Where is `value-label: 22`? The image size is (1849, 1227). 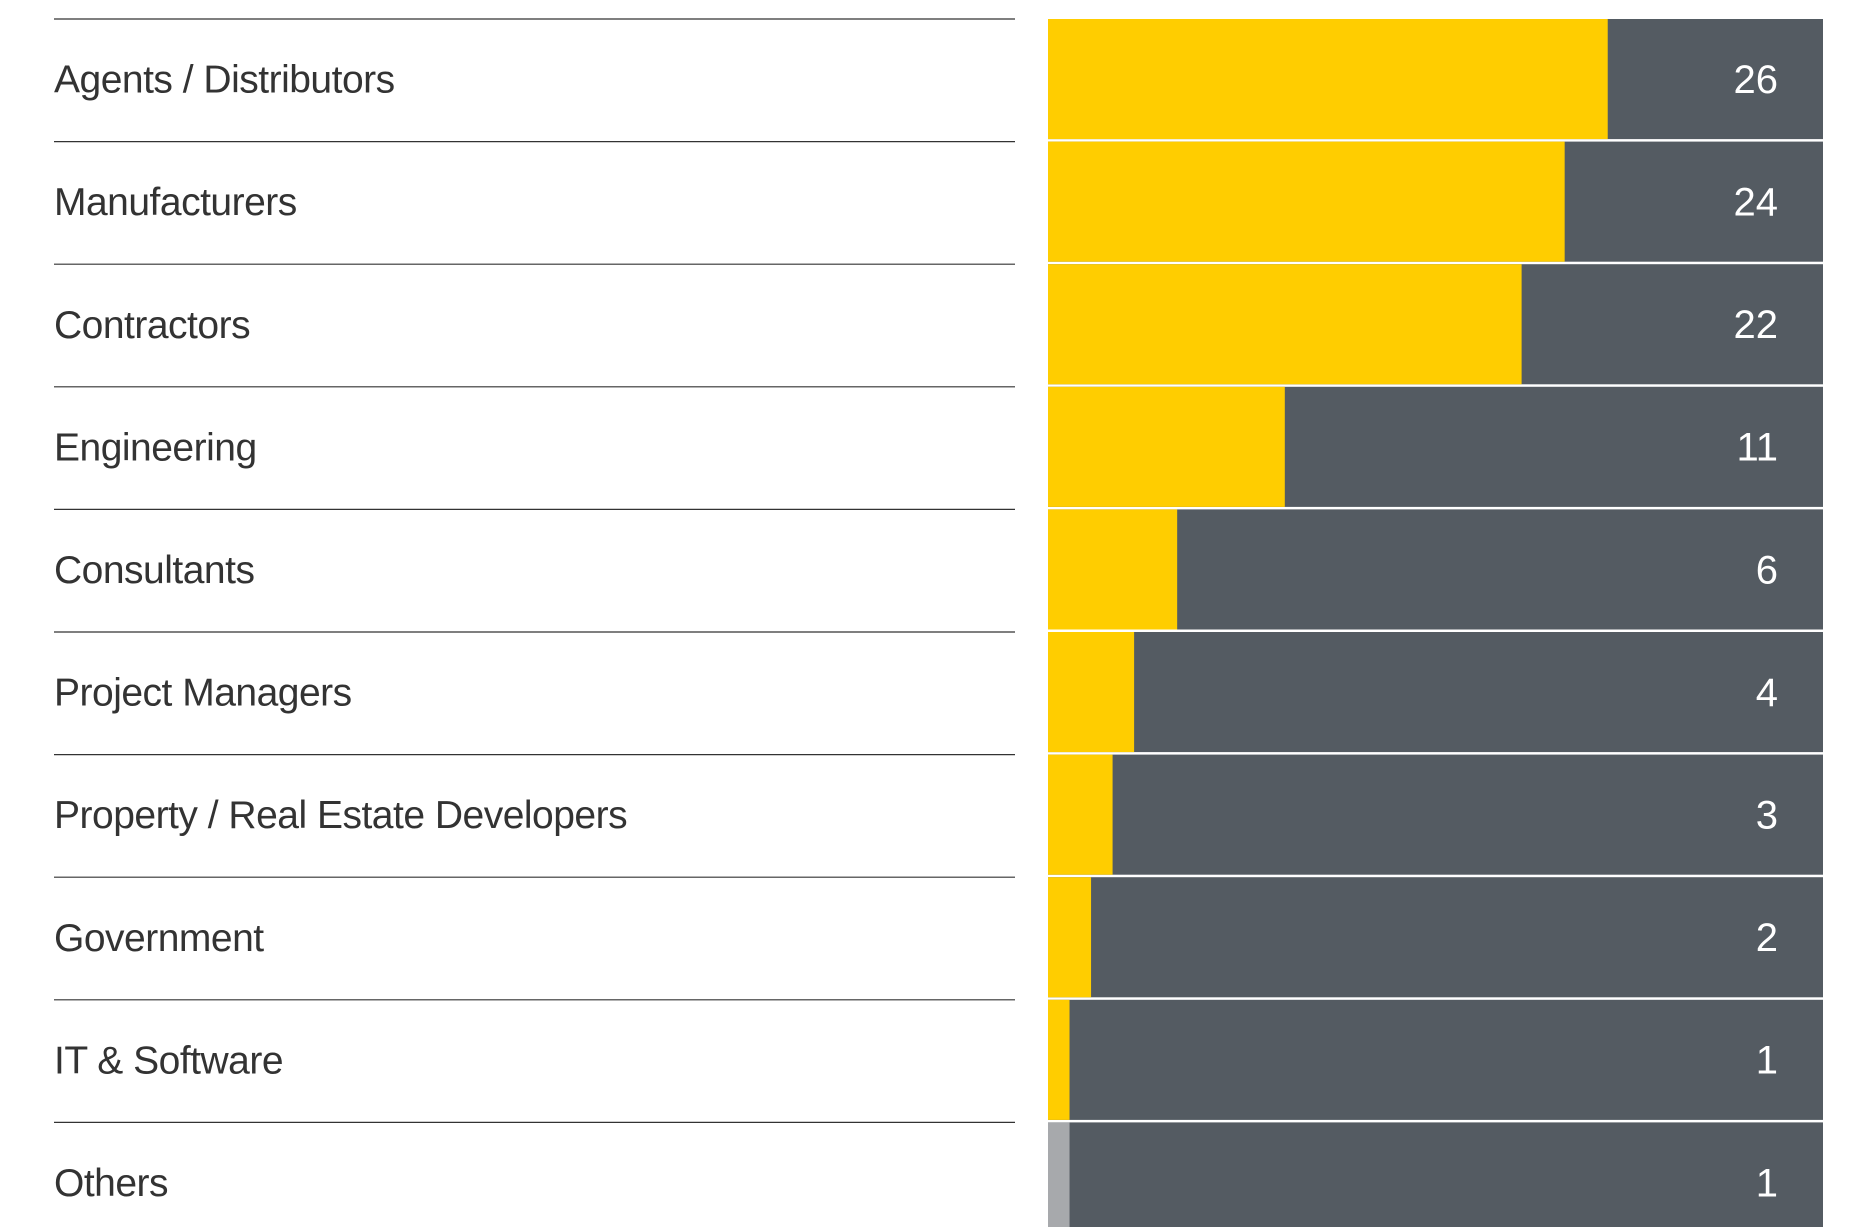
value-label: 22 is located at coordinates (1756, 325).